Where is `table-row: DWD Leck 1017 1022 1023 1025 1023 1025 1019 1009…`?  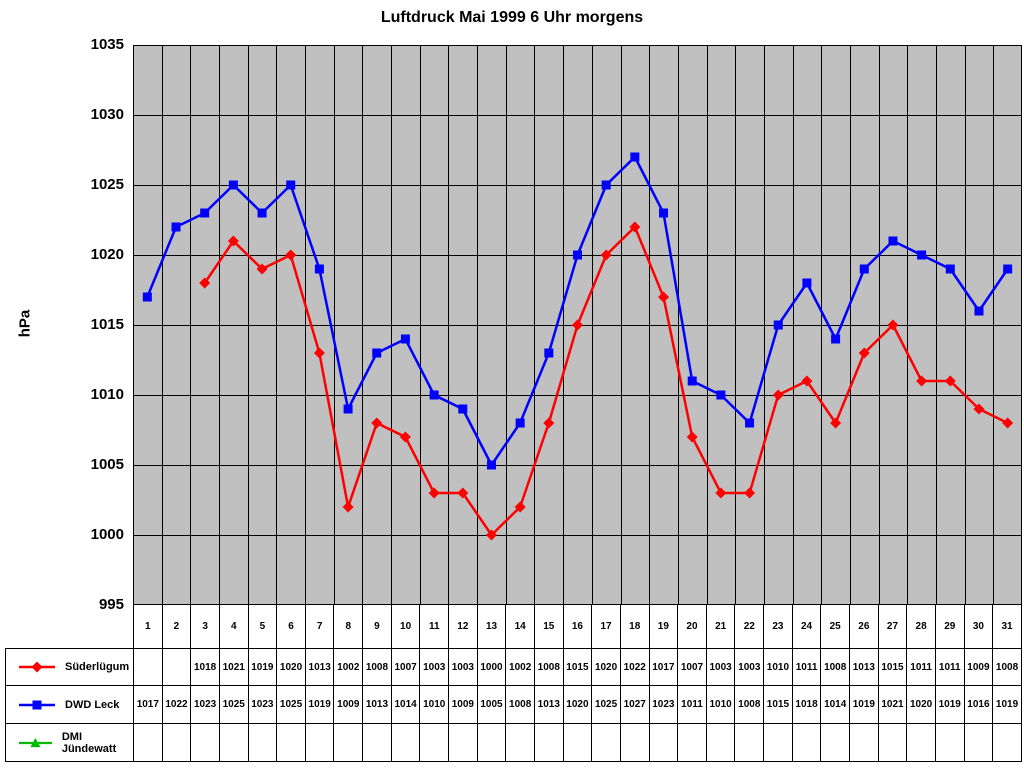
table-row: DWD Leck 1017 1022 1023 1025 1023 1025 1019 1009… is located at coordinates (513, 705).